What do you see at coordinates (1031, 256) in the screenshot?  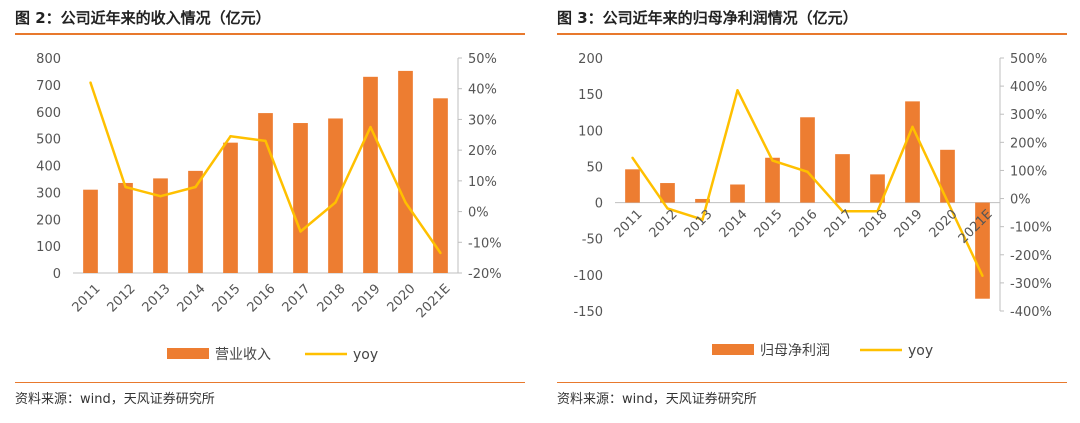 I see `y2-tick-label: -200%` at bounding box center [1031, 256].